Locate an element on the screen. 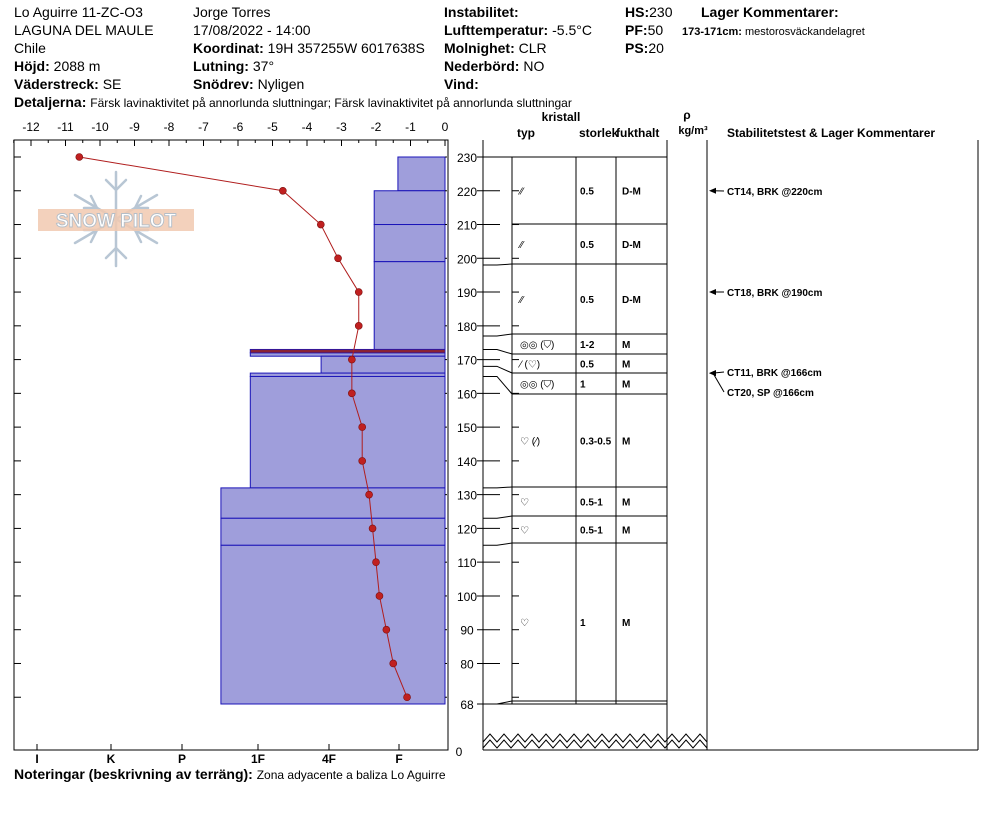  height-tick-label: 100 is located at coordinates (467, 597).